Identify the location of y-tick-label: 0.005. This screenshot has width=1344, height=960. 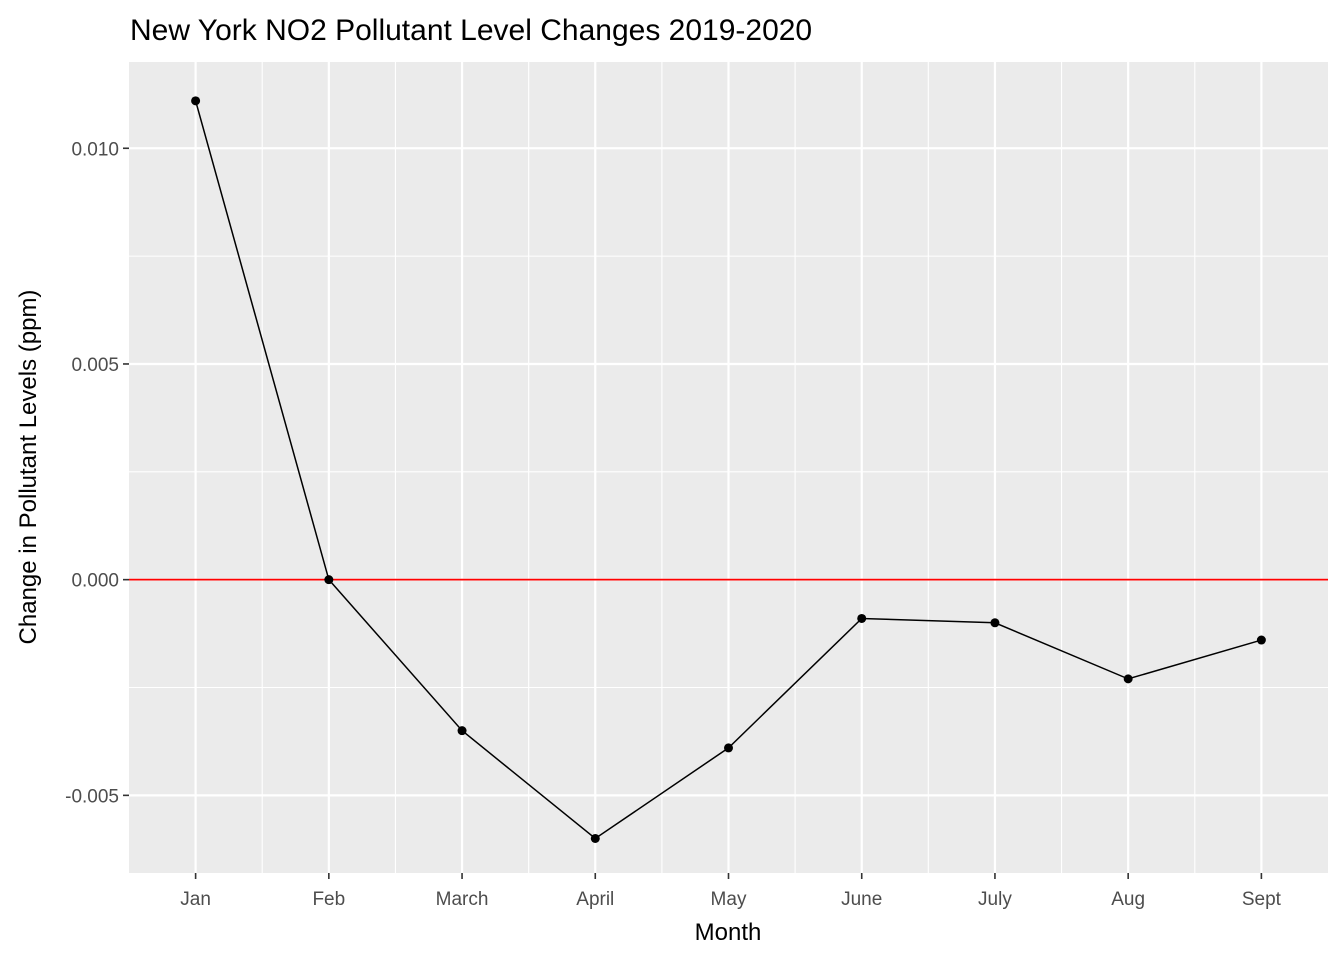
(95, 365).